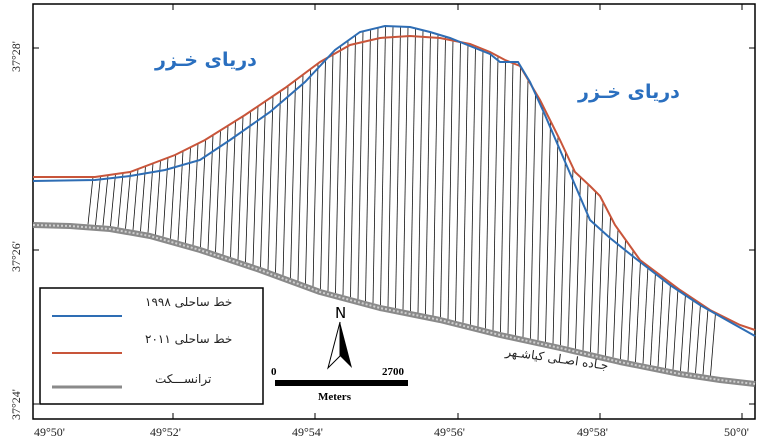 The width and height of the screenshot is (758, 440). I want to click on legend-label-1998: خط ساحلی ۱۹۹۸, so click(188, 302).